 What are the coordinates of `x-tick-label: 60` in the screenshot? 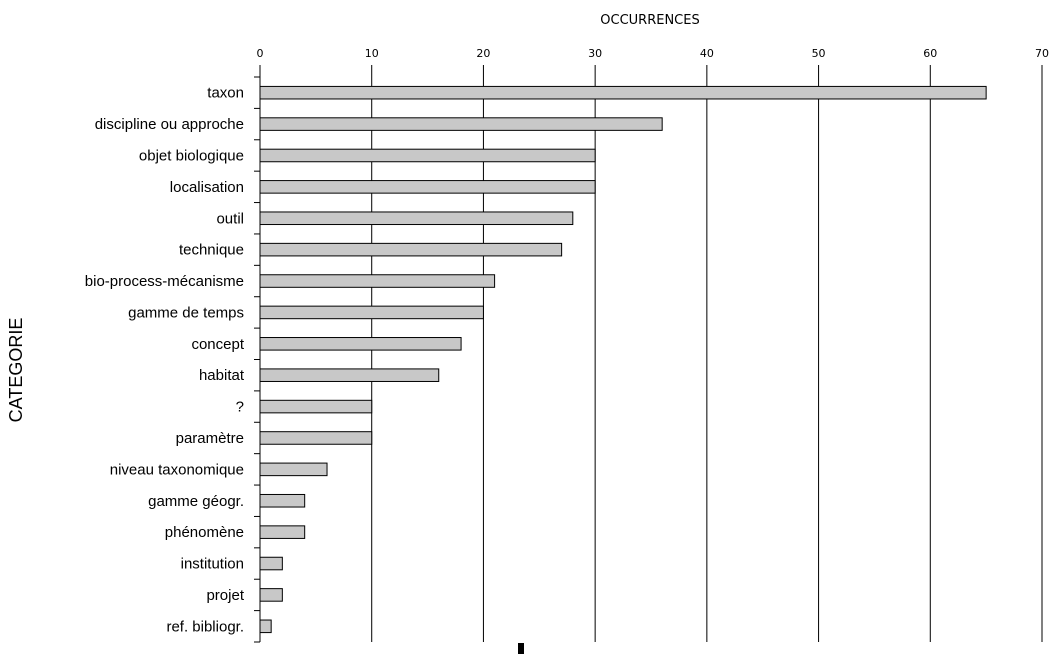 It's located at (930, 53).